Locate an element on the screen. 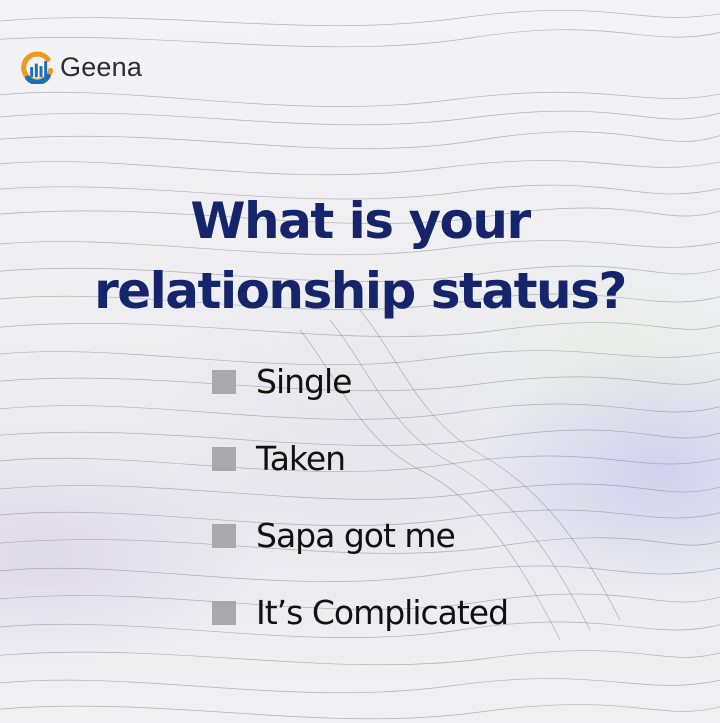  option-label: Sapa got me is located at coordinates (356, 535).